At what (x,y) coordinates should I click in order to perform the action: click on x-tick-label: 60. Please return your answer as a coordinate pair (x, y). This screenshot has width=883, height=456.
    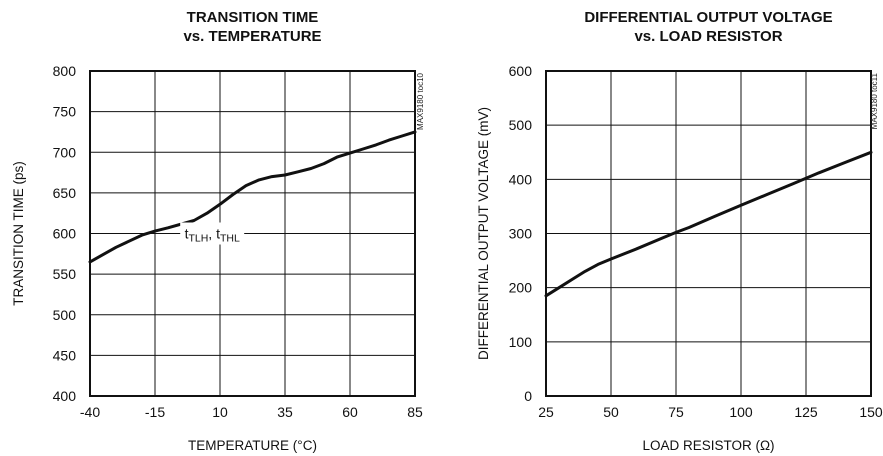
    Looking at the image, I should click on (350, 412).